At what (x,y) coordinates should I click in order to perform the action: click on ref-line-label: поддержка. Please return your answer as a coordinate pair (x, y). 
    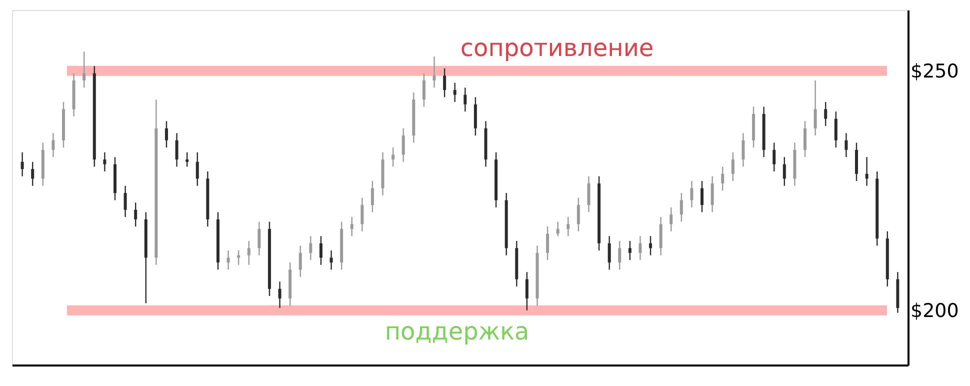
    Looking at the image, I should click on (457, 331).